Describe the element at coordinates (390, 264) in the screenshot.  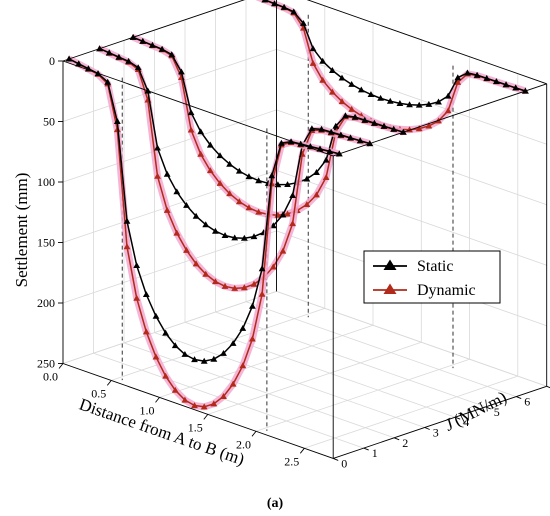
I see `legend-marker-static` at that location.